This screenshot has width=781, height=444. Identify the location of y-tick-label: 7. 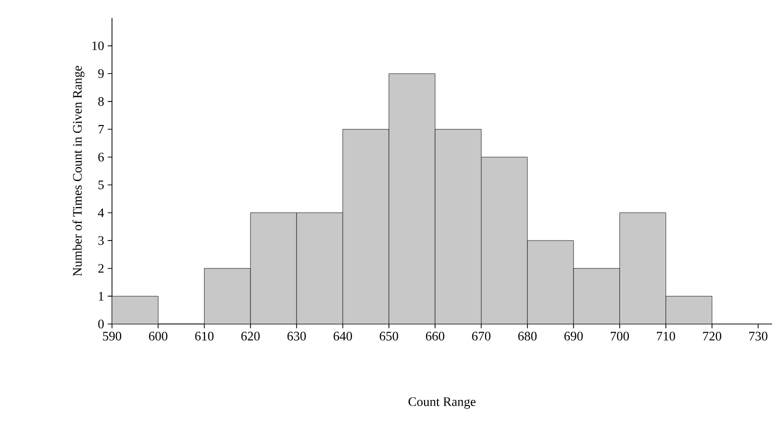
(101, 129).